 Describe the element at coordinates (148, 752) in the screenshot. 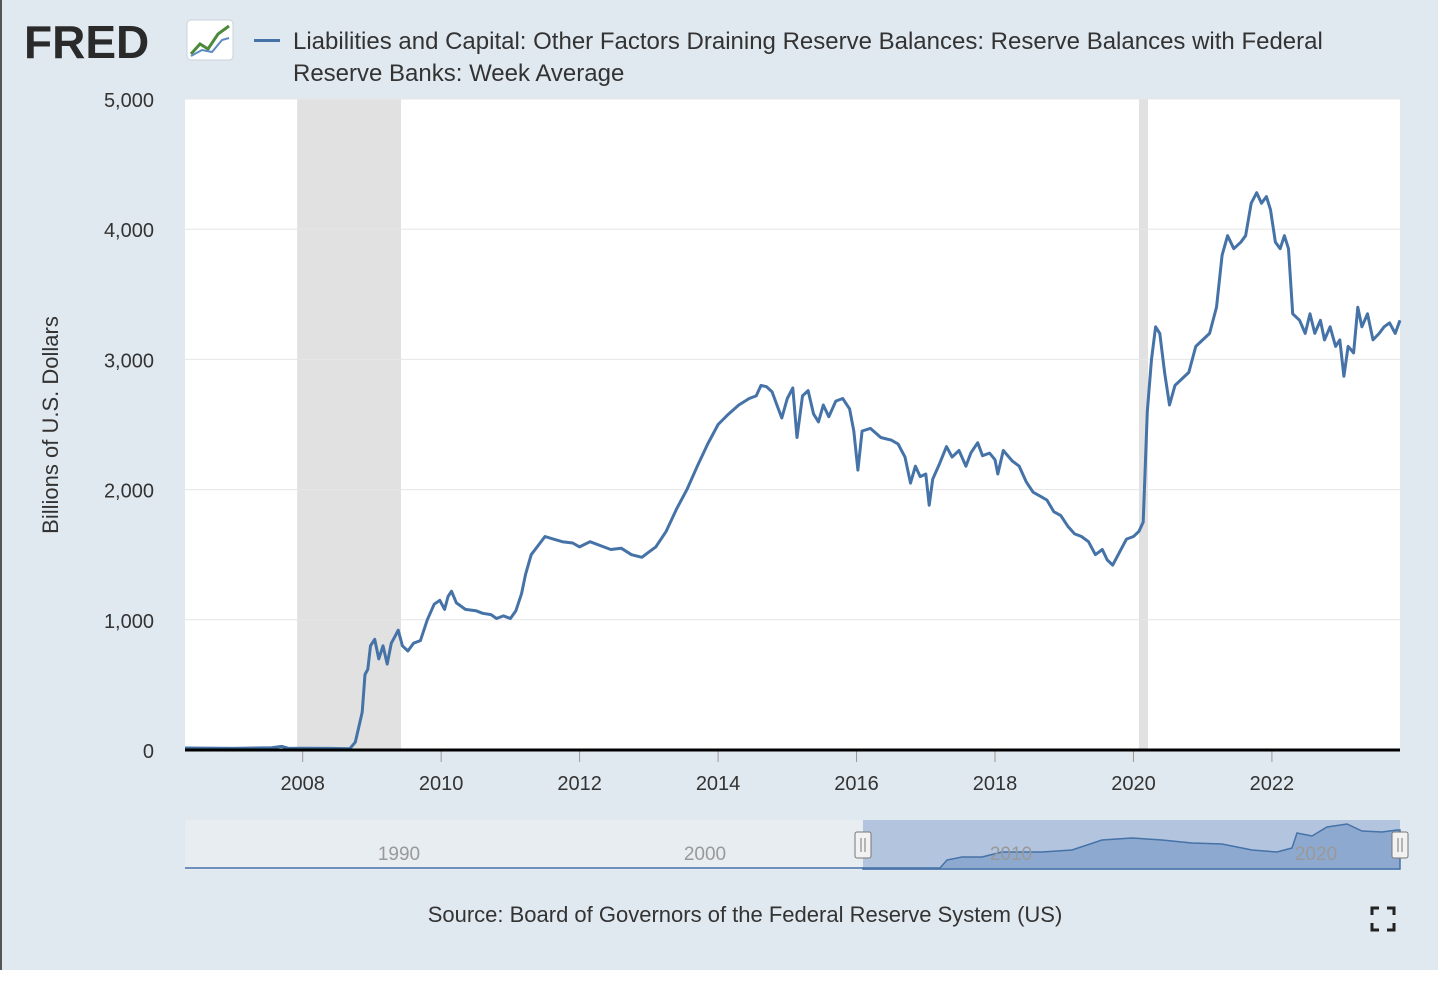

I see `y-tick-label: 0` at that location.